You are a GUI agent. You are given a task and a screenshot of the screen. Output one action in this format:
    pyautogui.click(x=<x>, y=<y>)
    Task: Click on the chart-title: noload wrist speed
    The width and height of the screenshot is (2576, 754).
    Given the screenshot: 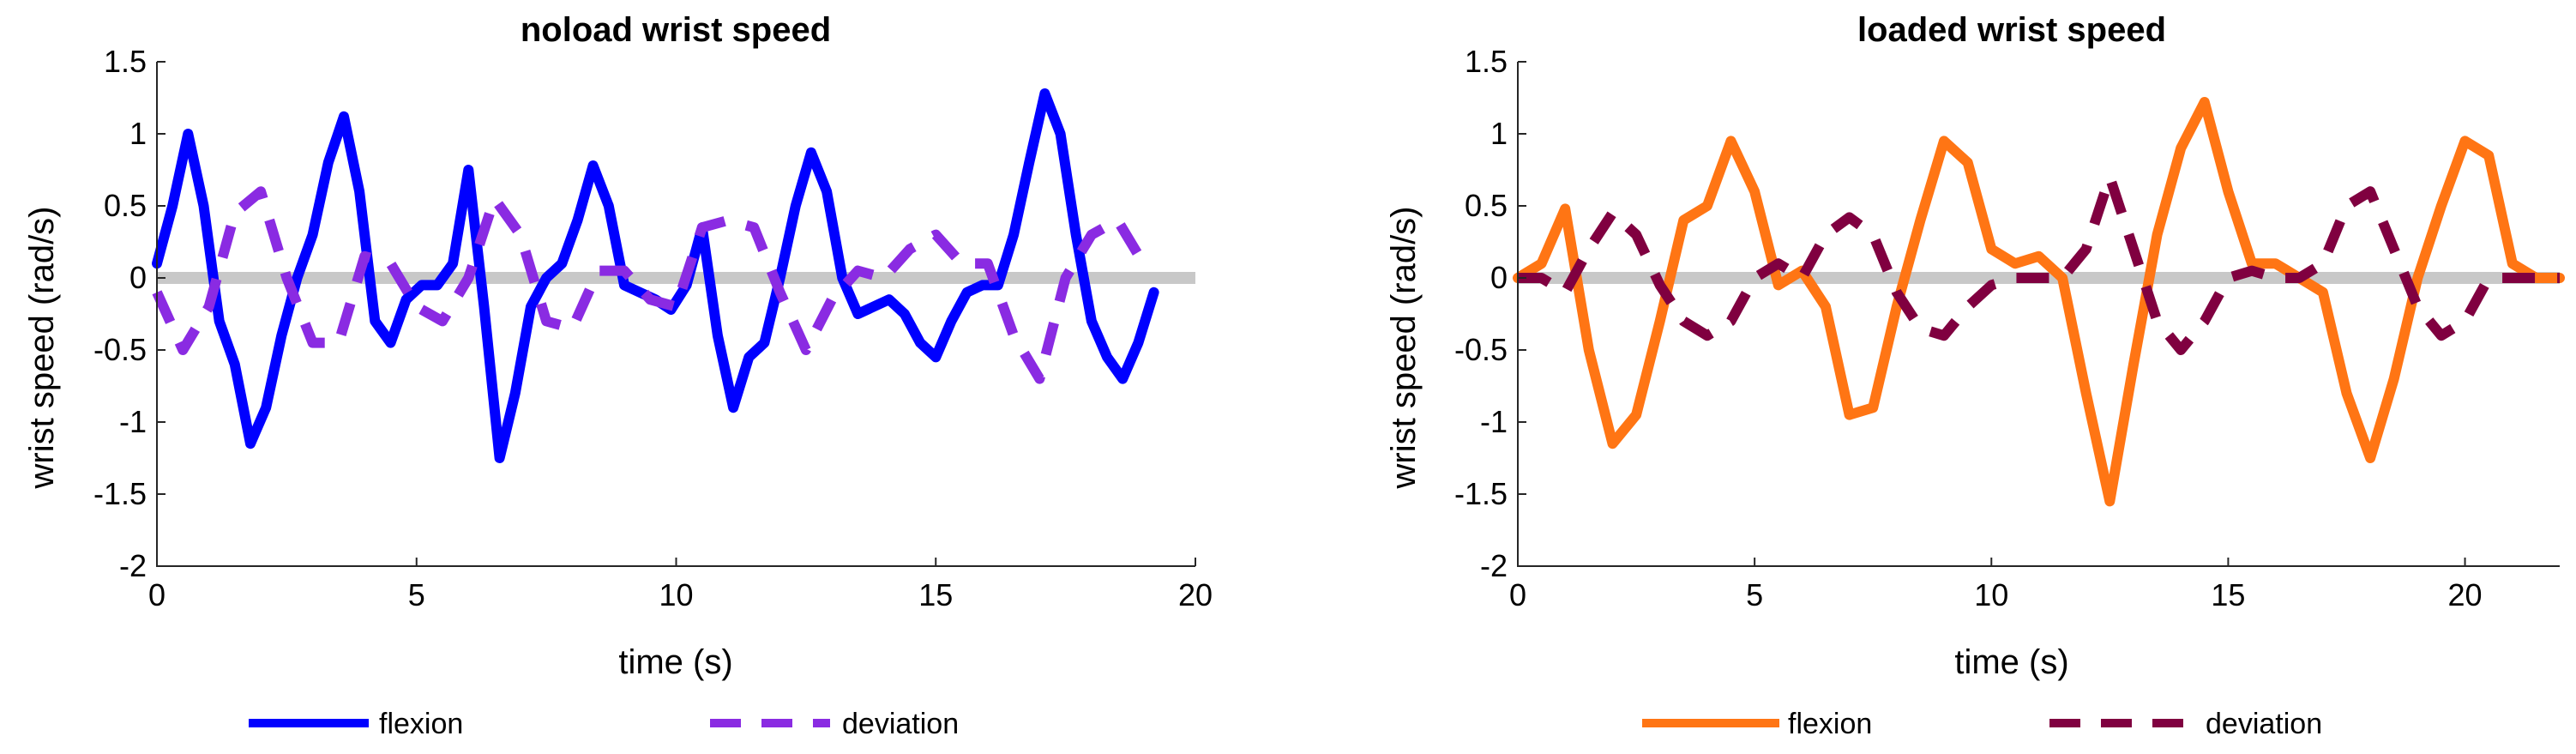 What is the action you would take?
    pyautogui.click(x=676, y=30)
    